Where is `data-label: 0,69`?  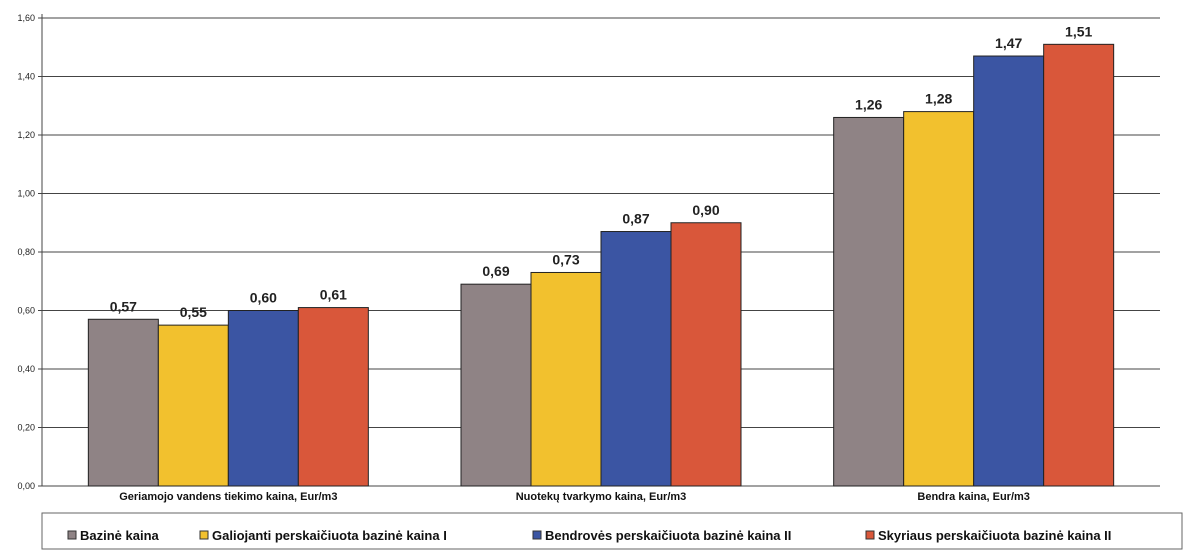 data-label: 0,69 is located at coordinates (495, 271).